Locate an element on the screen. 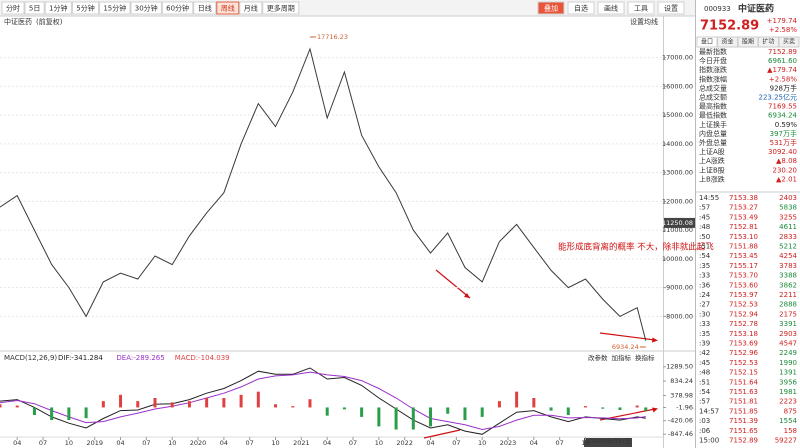 This screenshot has width=800, height=448. indicator-button: 加指标 is located at coordinates (622, 357).